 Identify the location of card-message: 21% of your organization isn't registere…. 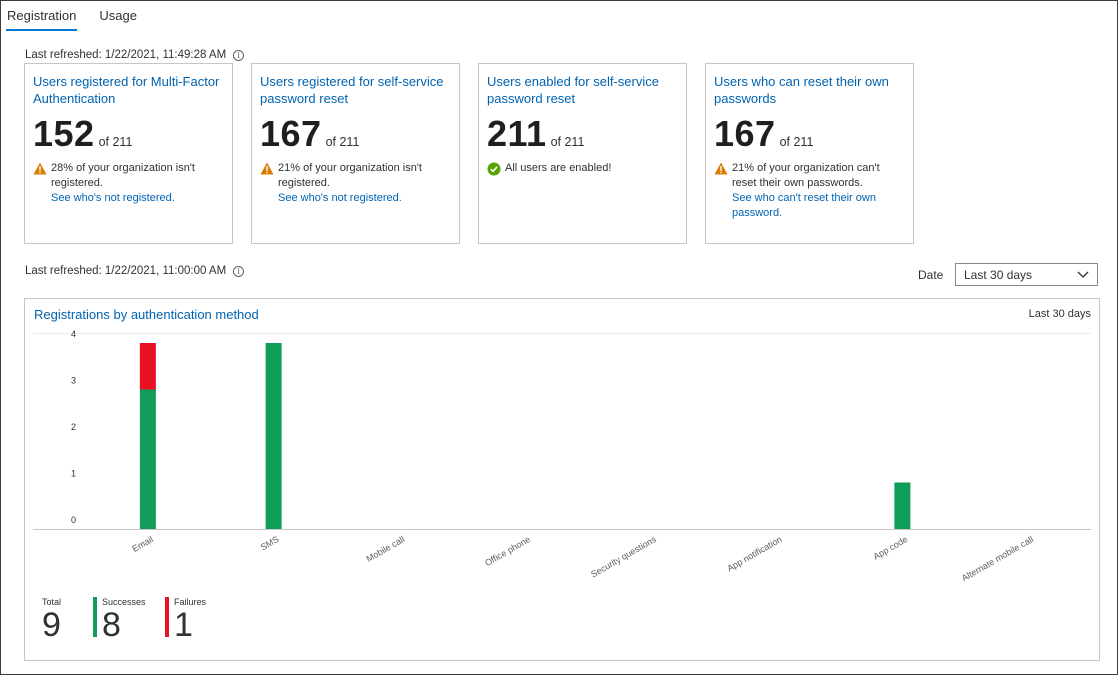
(355, 183).